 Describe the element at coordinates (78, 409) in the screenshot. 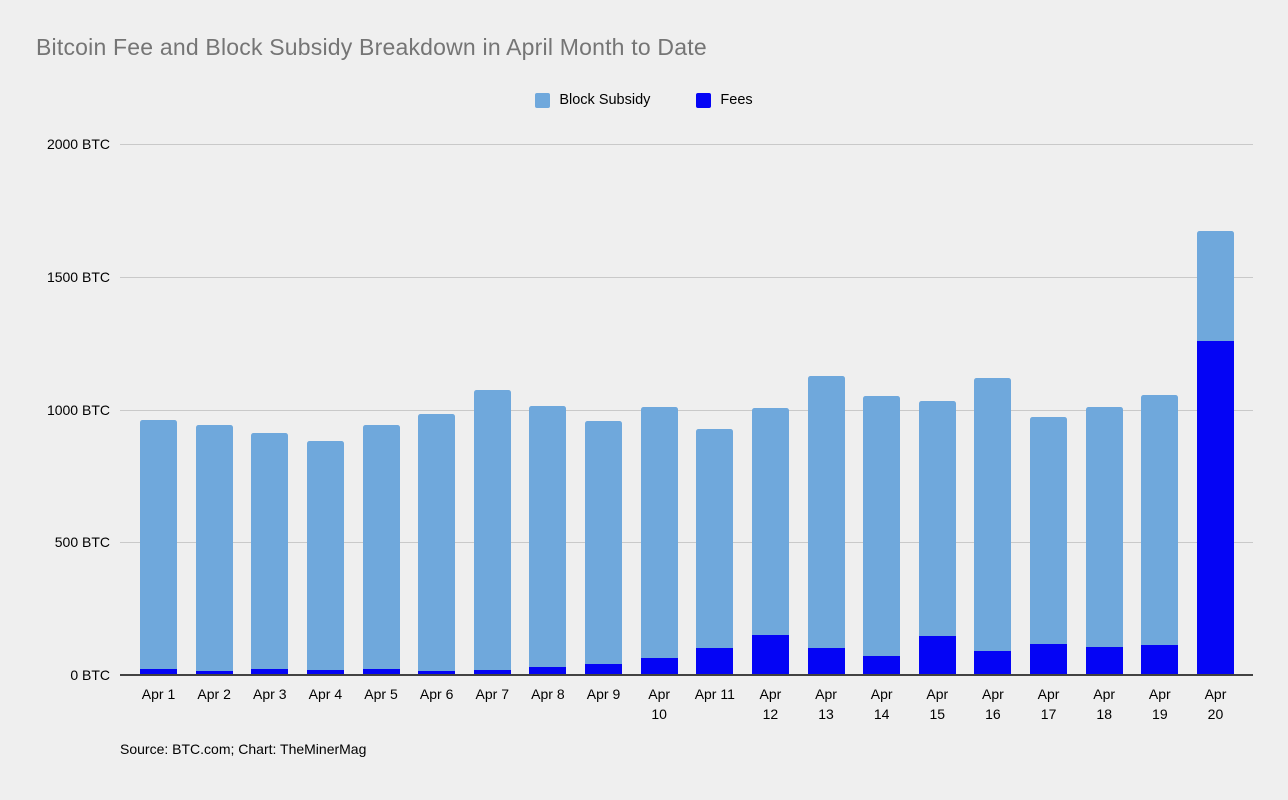

I see `y-tick-label: 1000 BTC` at that location.